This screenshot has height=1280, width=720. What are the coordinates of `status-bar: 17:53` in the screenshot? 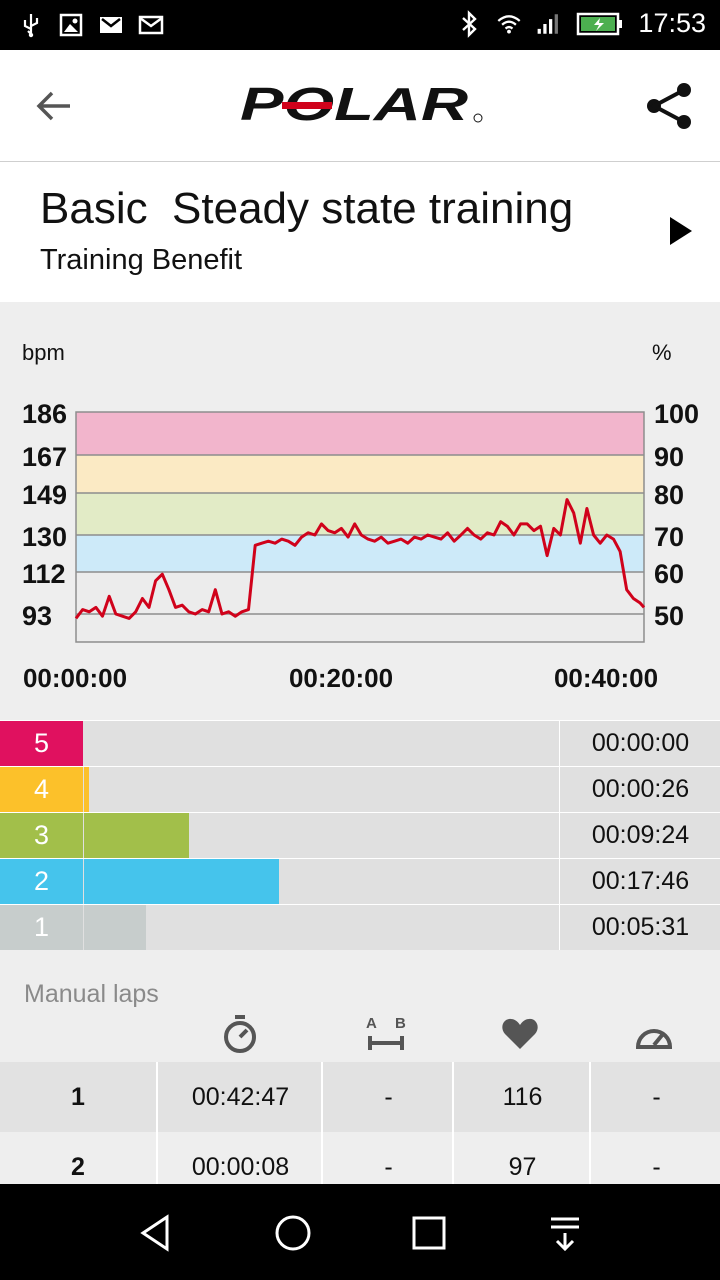 It's located at (360, 25).